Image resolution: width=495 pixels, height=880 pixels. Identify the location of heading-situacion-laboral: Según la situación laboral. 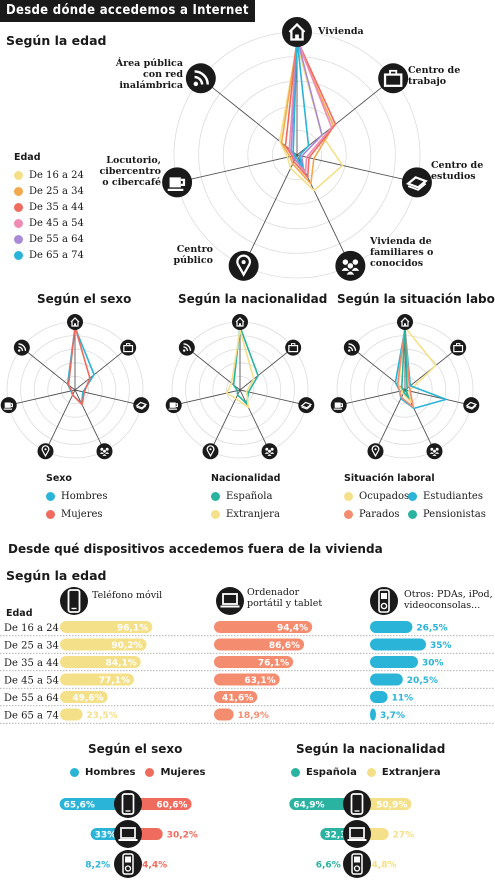
(416, 299).